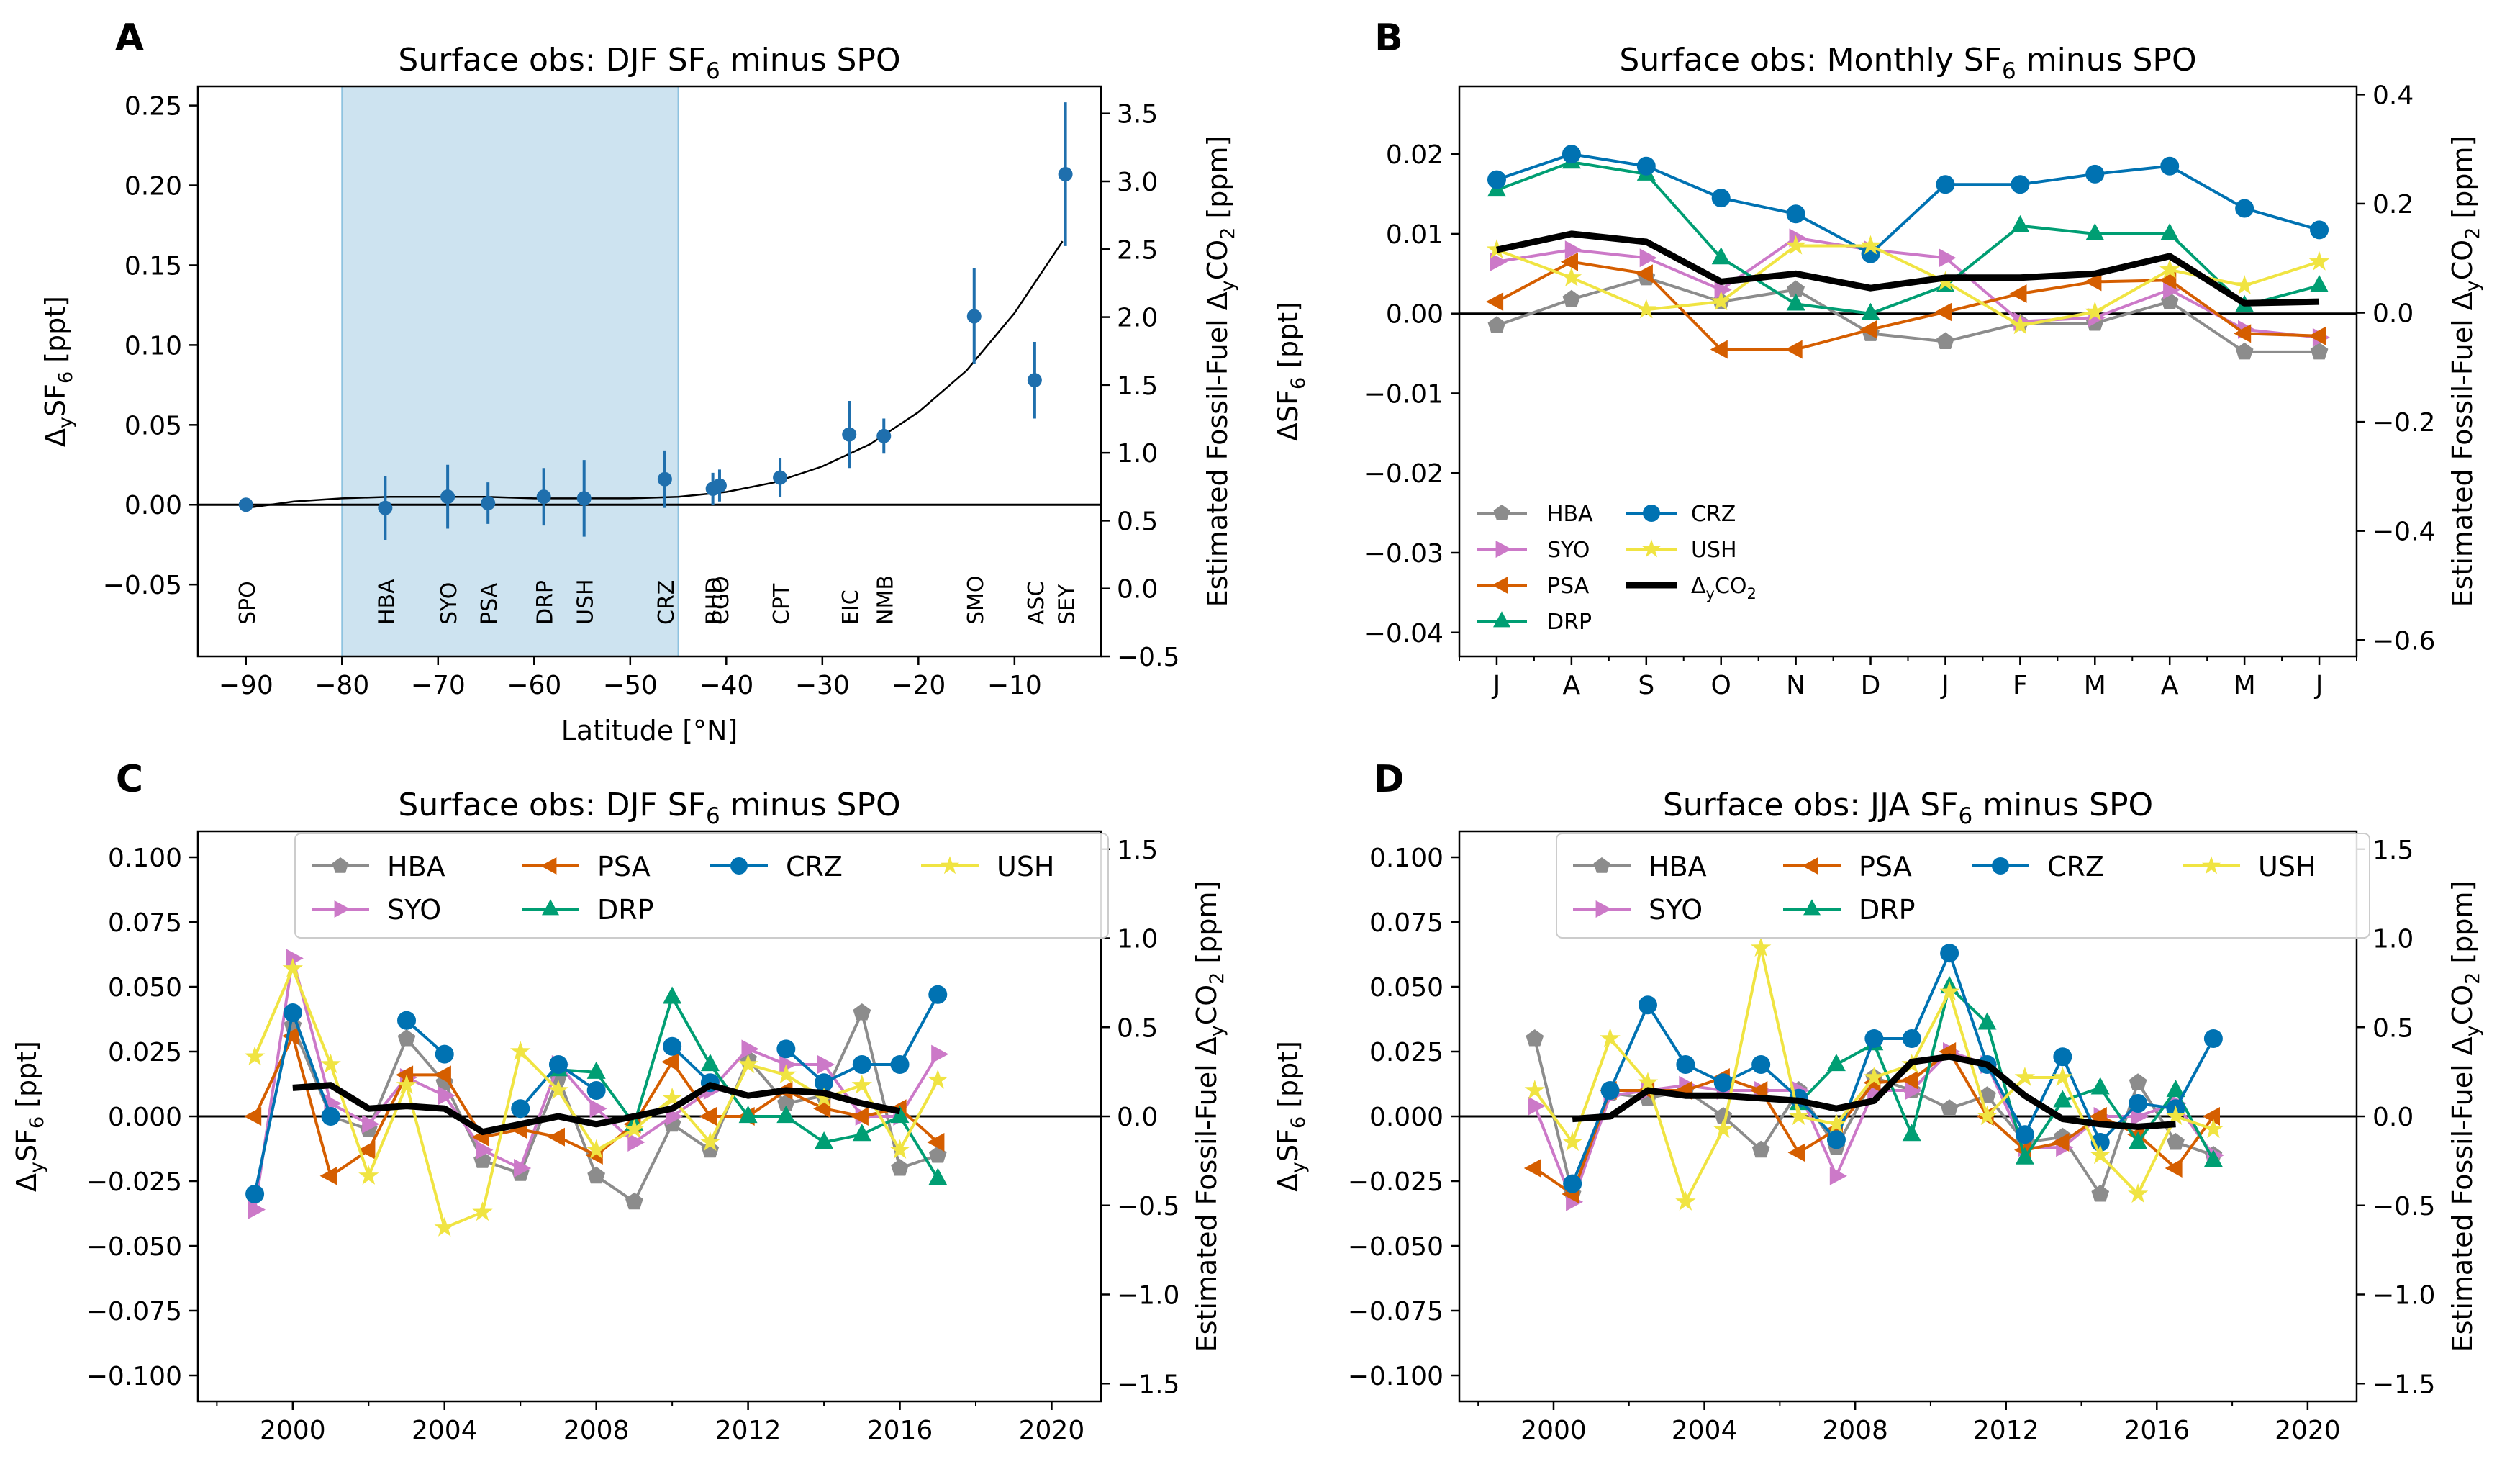 The height and width of the screenshot is (1464, 2520). Describe the element at coordinates (1148, 1206) in the screenshot. I see `y2-tick-label: −0.5` at that location.